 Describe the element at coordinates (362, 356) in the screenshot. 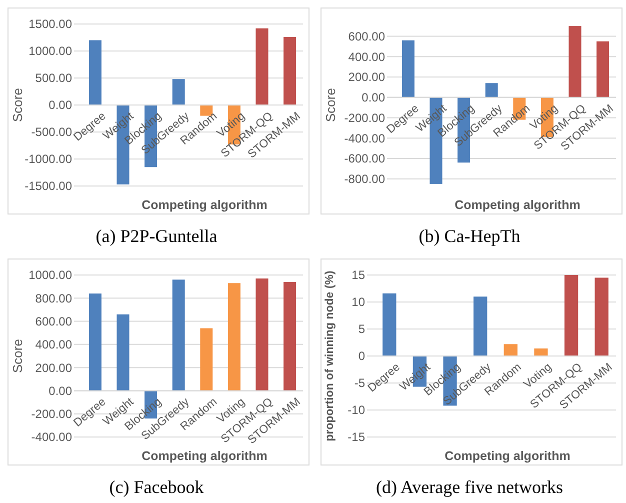

I see `y-tick-label: 0` at that location.